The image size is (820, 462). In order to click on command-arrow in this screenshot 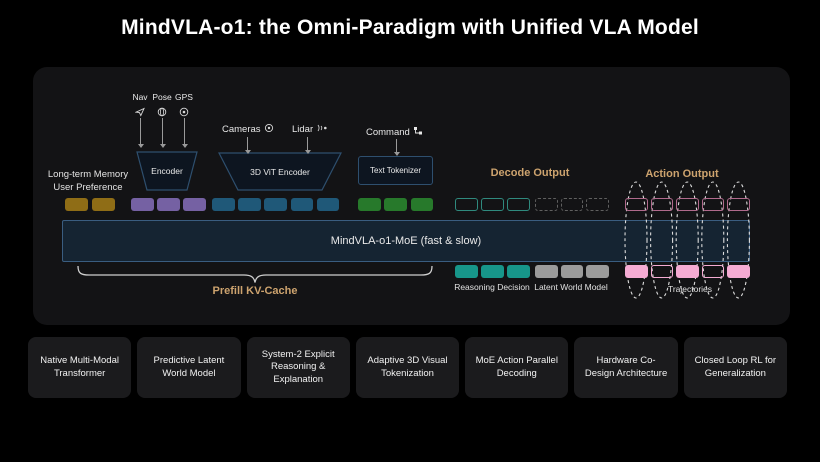, I will do `click(396, 147)`.